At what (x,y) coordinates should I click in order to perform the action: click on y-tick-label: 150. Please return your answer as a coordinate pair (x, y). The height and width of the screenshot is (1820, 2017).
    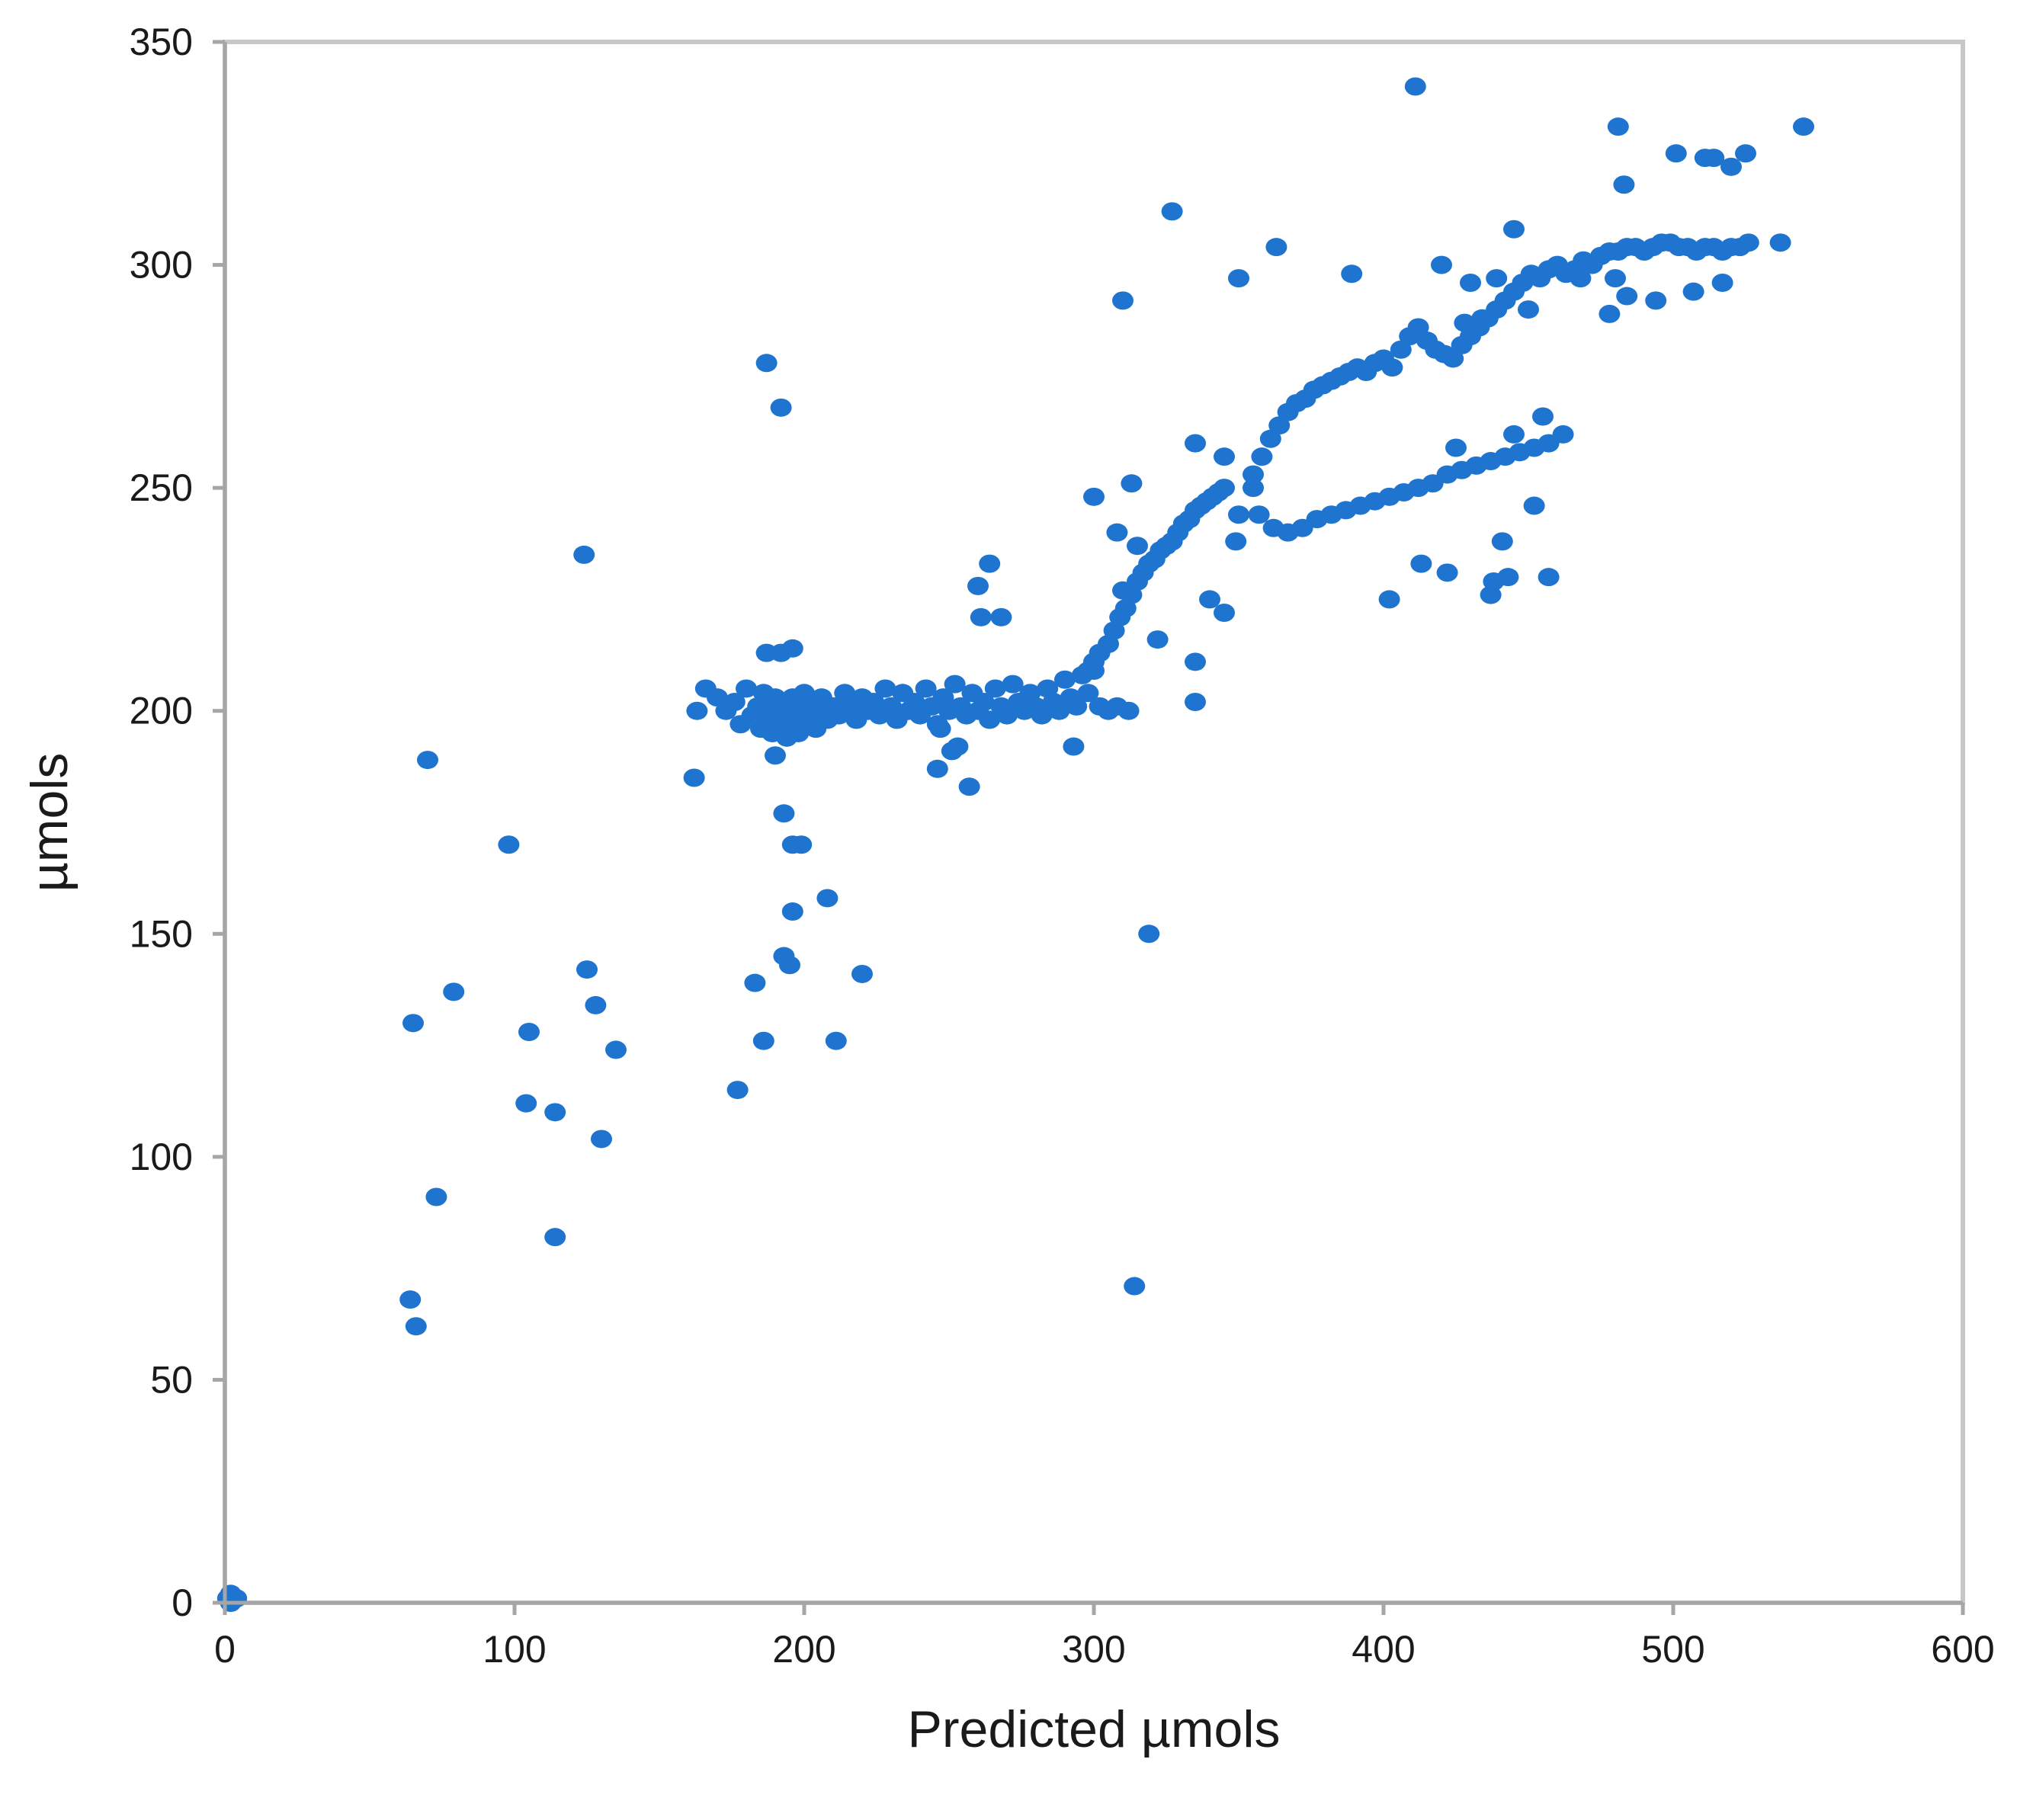
    Looking at the image, I should click on (161, 933).